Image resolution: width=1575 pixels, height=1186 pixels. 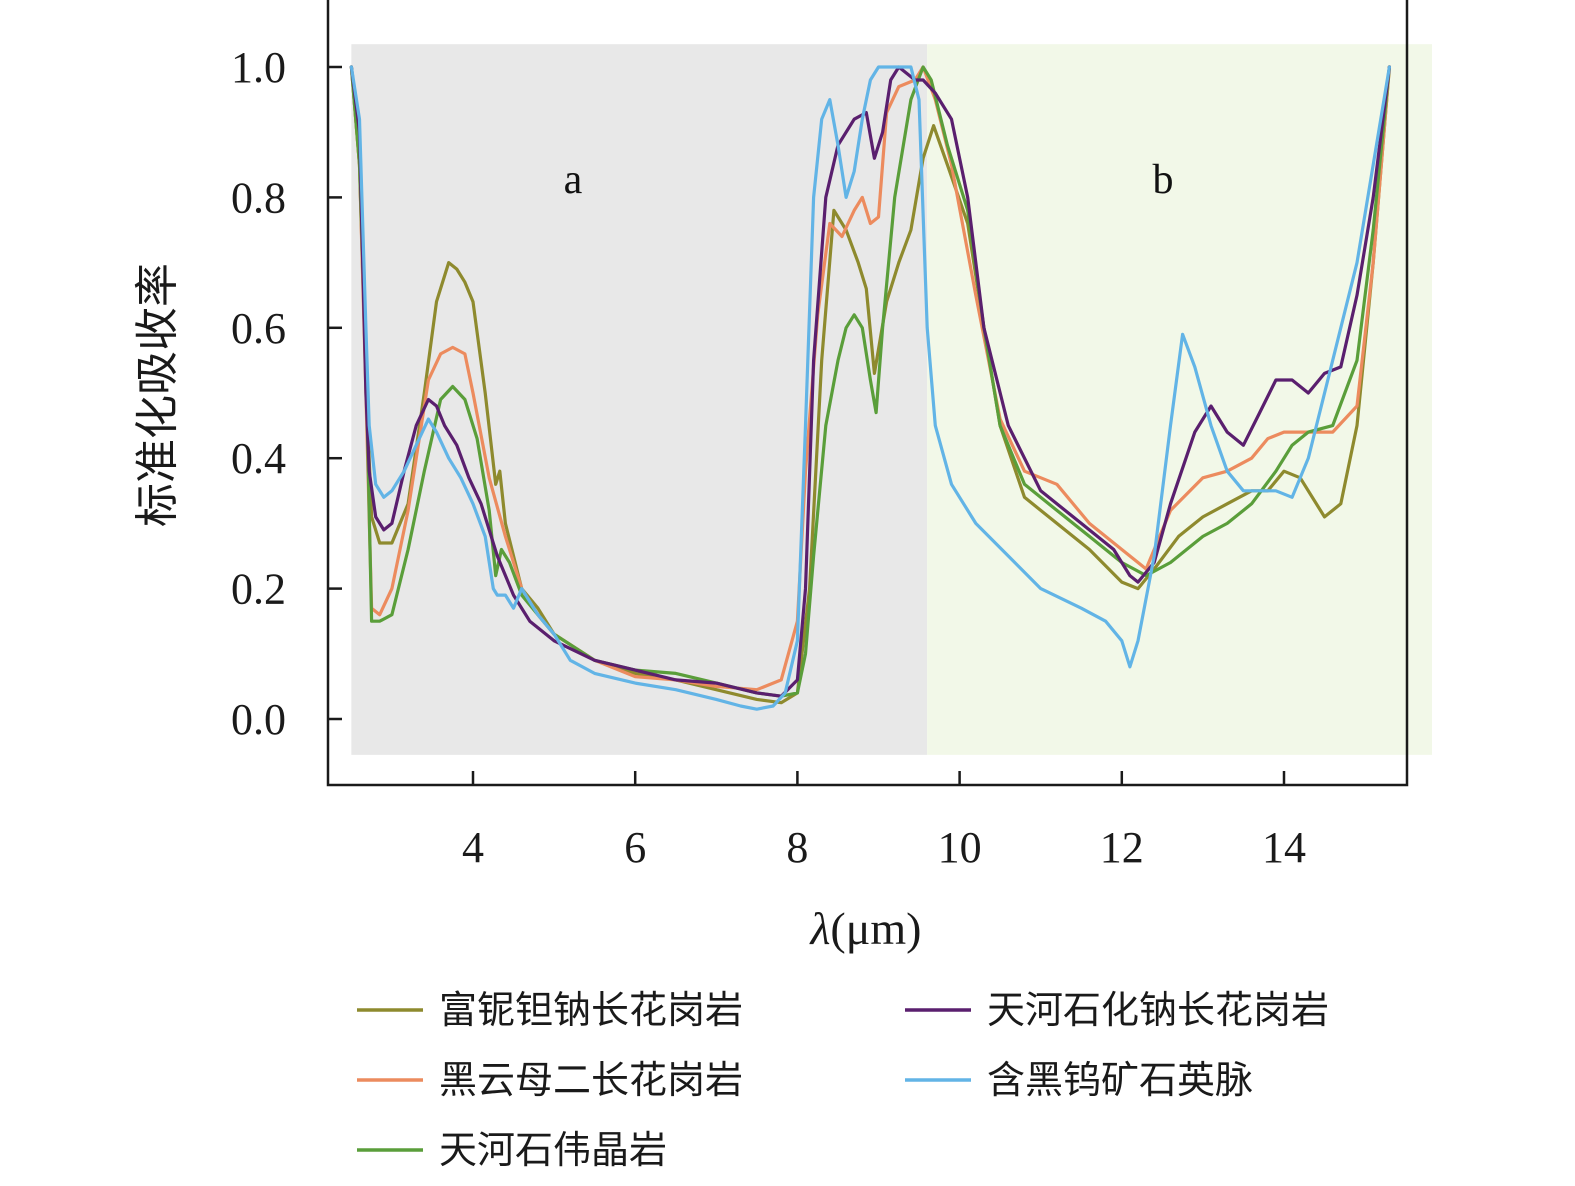 I want to click on legend-item: 黑云母二长花岗岩, so click(x=550, y=1080).